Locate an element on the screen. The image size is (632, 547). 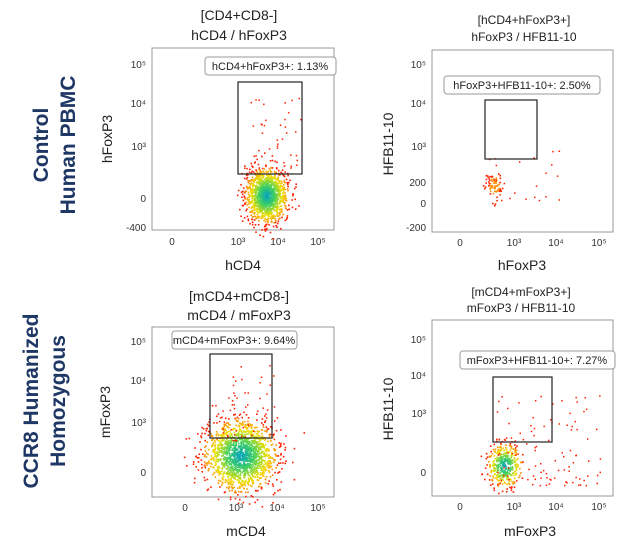
event-dots is located at coordinates (541, 445).